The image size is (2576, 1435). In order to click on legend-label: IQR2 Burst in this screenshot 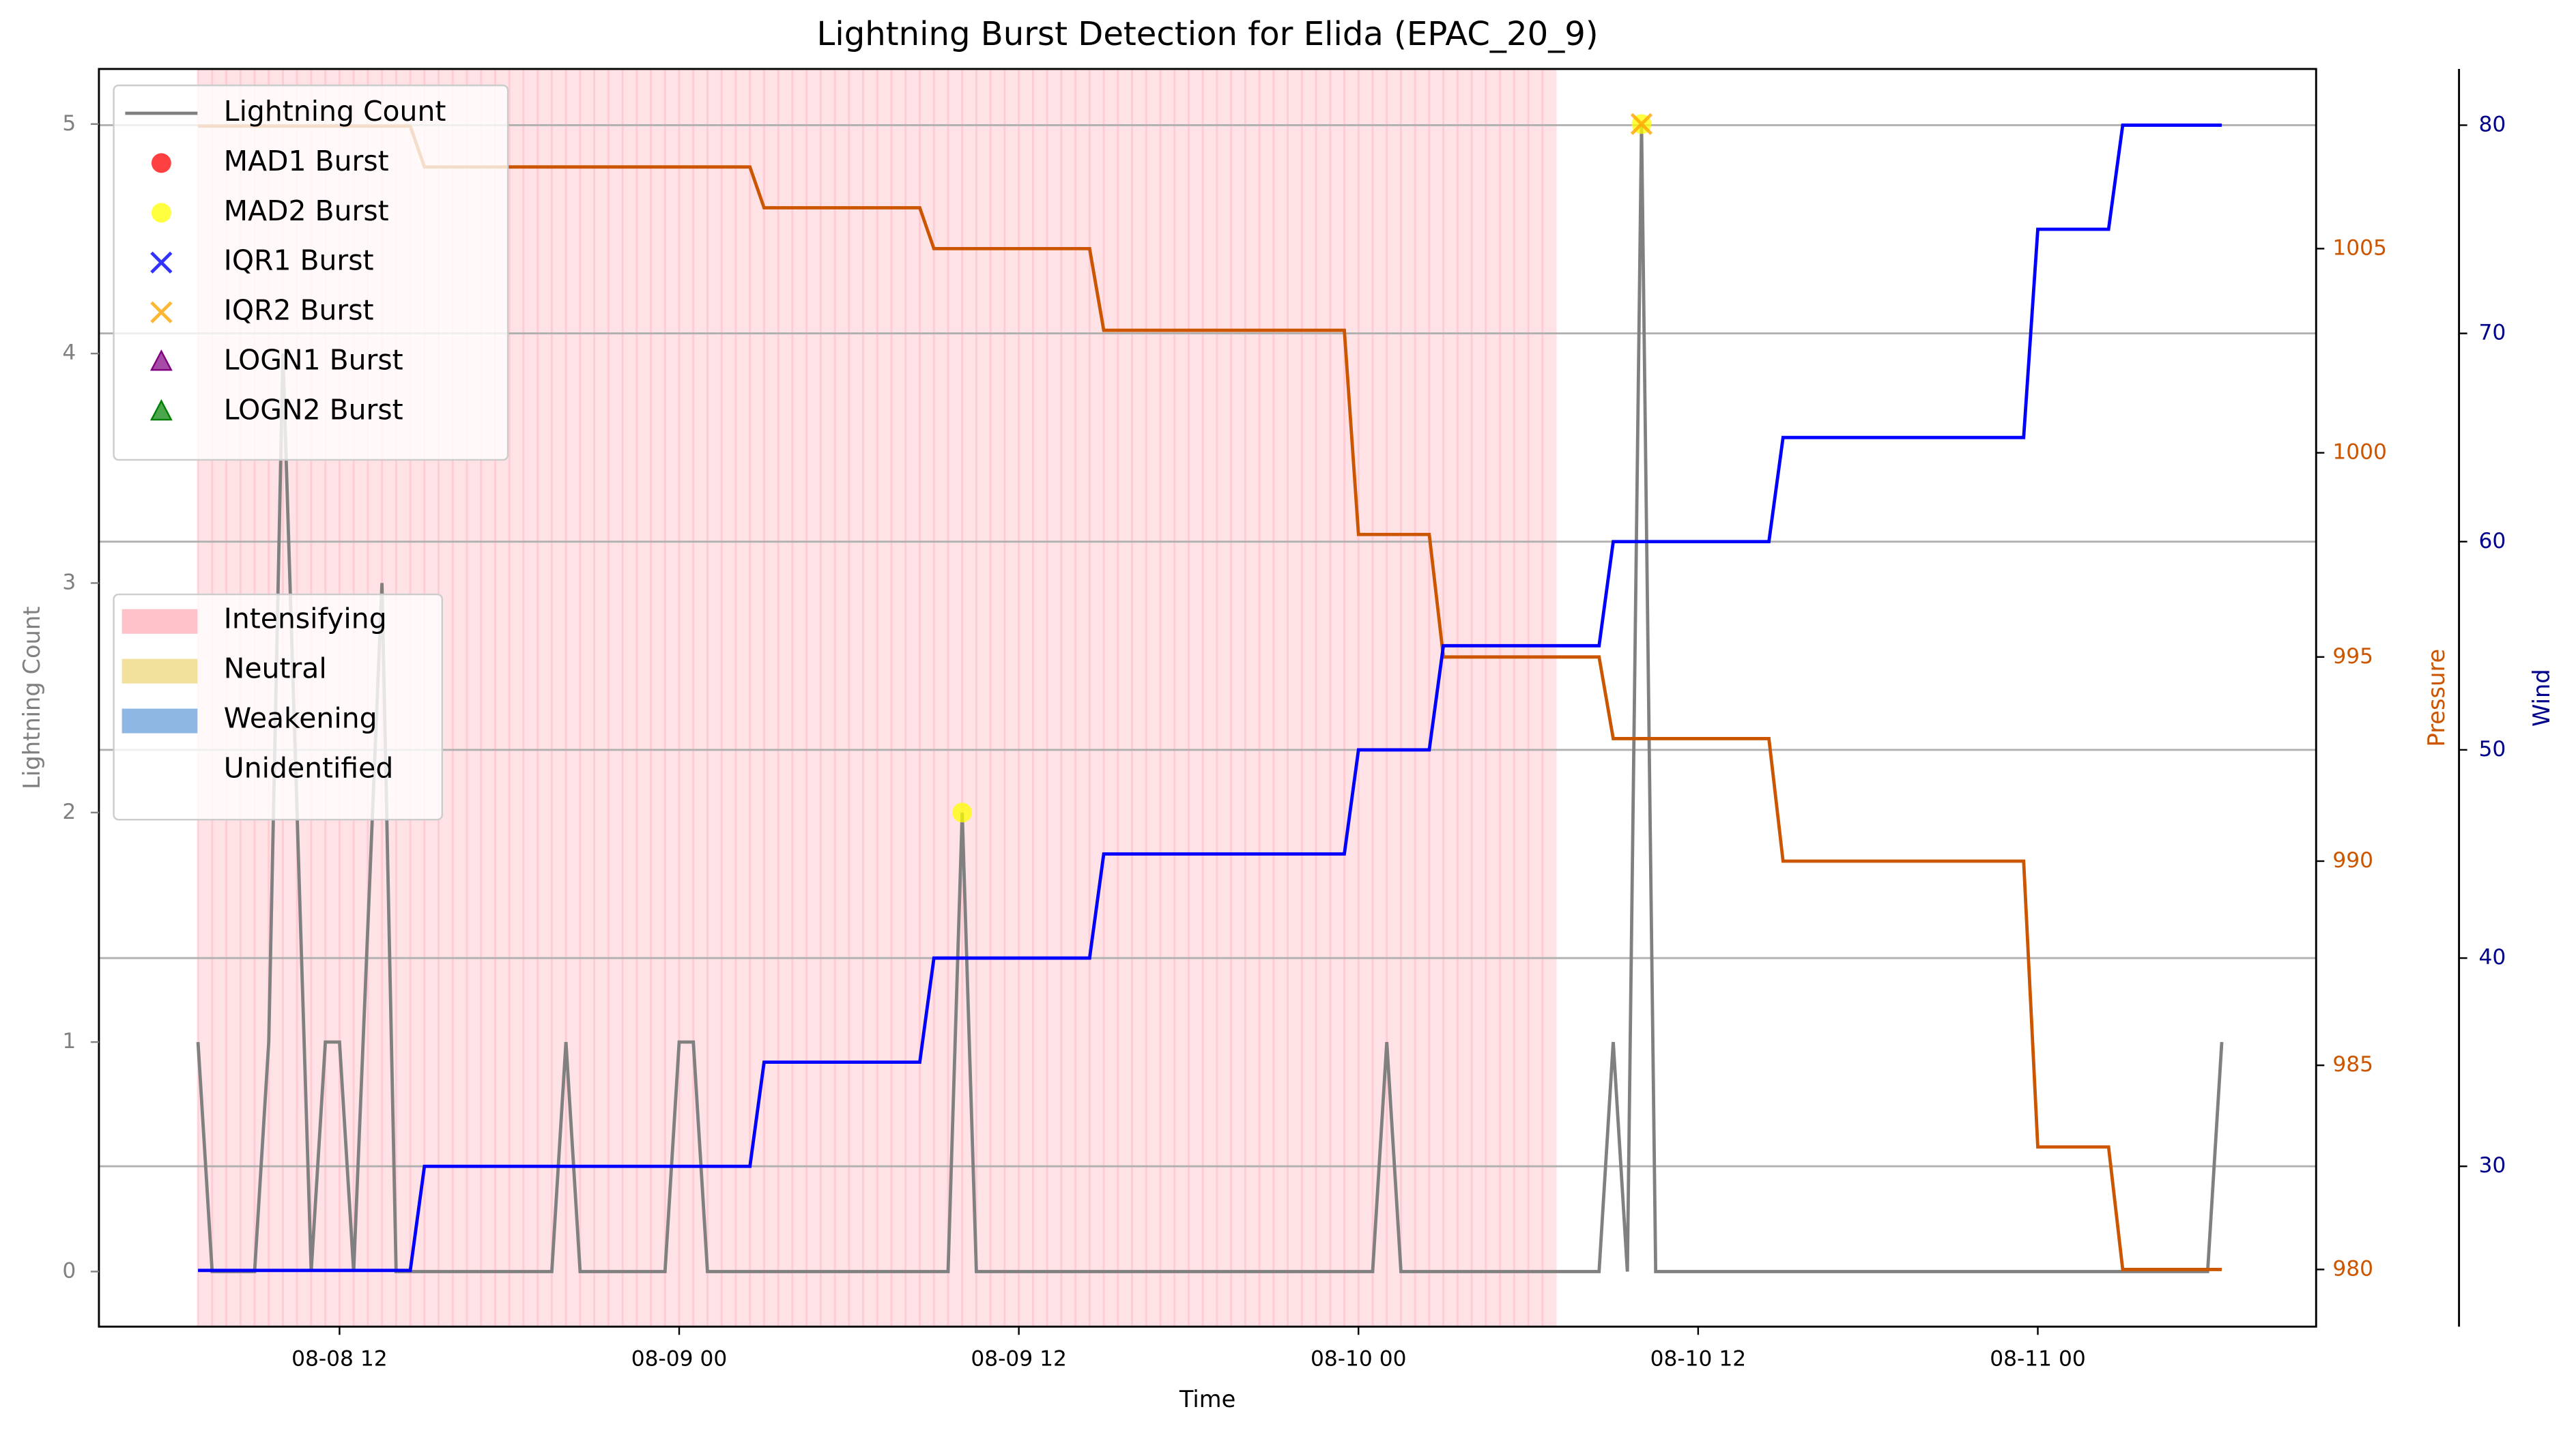, I will do `click(299, 310)`.